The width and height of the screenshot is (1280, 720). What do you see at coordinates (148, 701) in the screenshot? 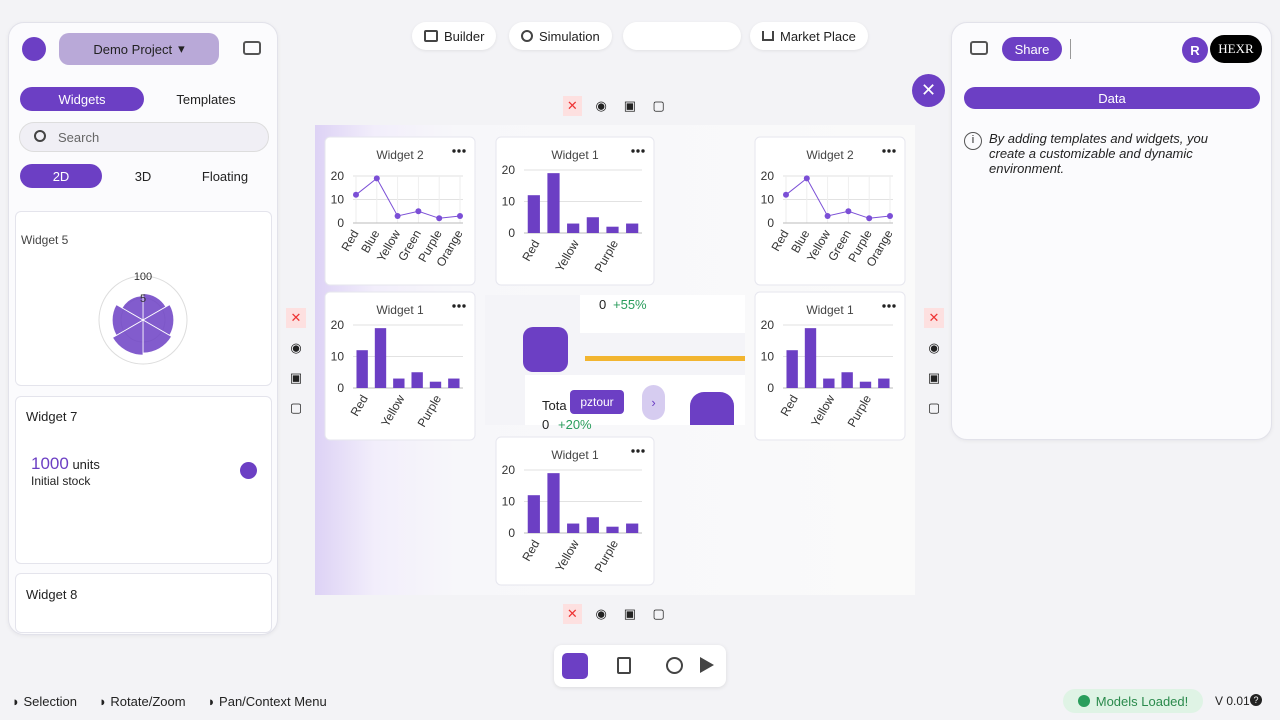
I see `control-label: Rotate/Zoom` at bounding box center [148, 701].